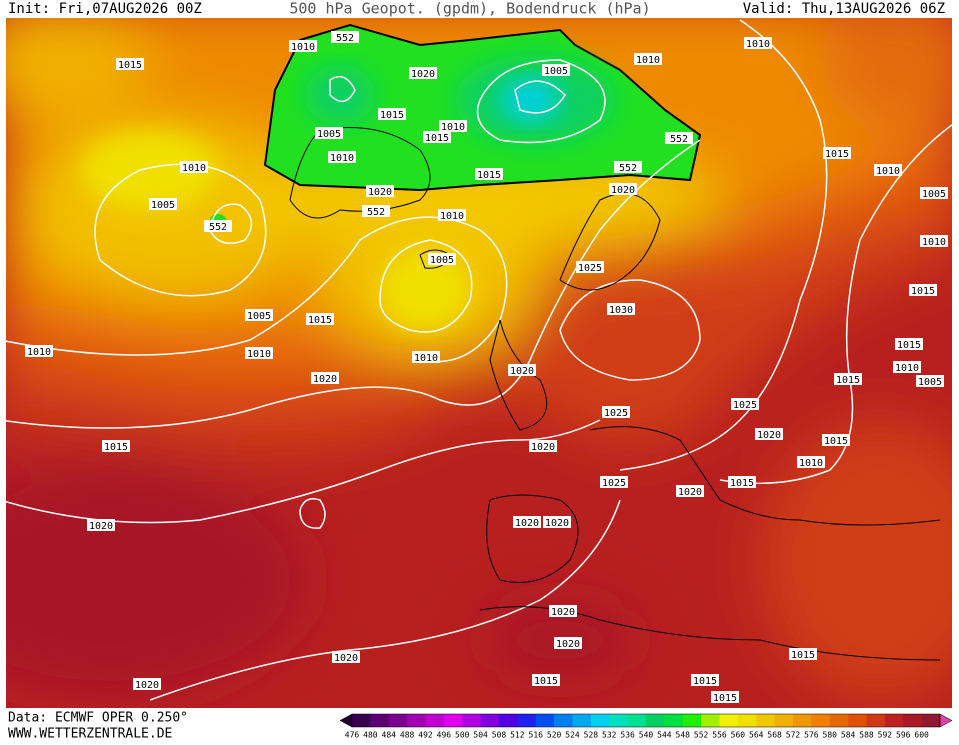  Describe the element at coordinates (609, 735) in the screenshot. I see `colorbar-label: 532` at that location.